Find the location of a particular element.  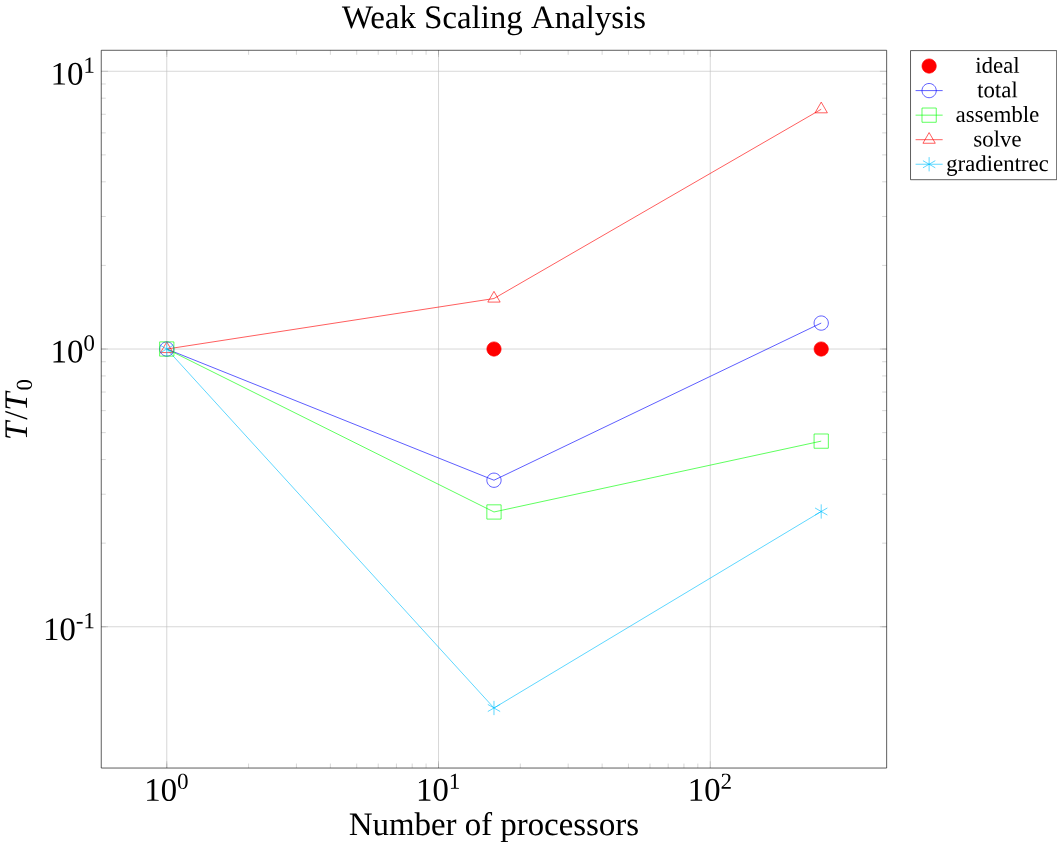

x-tick-label: 10$^{1}$ is located at coordinates (438, 787).